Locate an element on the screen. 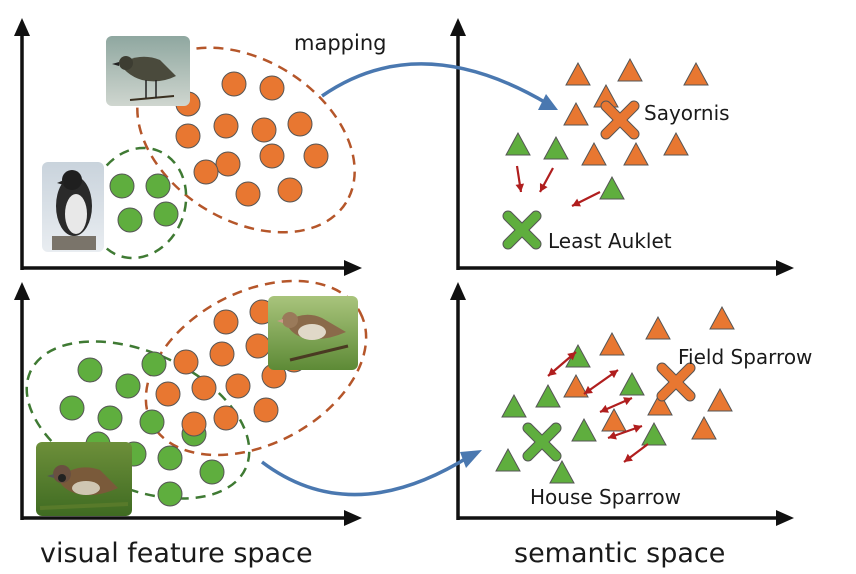  semantic-points-field-sparrow is located at coordinates (649, 372).